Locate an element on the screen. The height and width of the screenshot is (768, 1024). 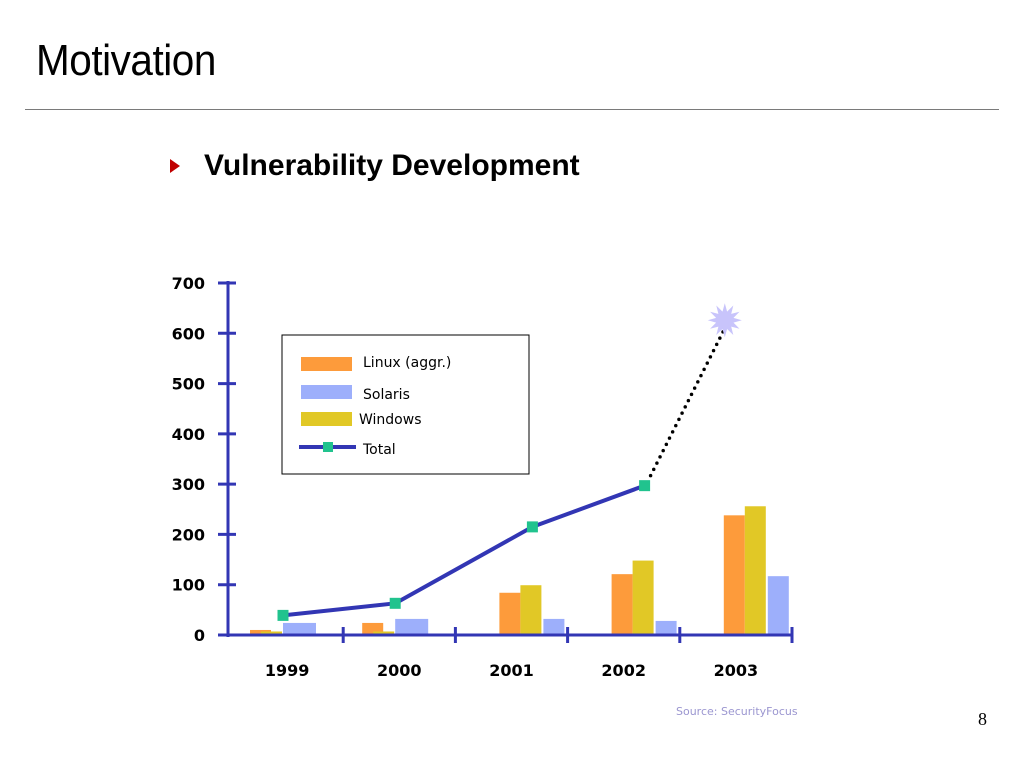
slide-title: Motivation is located at coordinates (126, 60).